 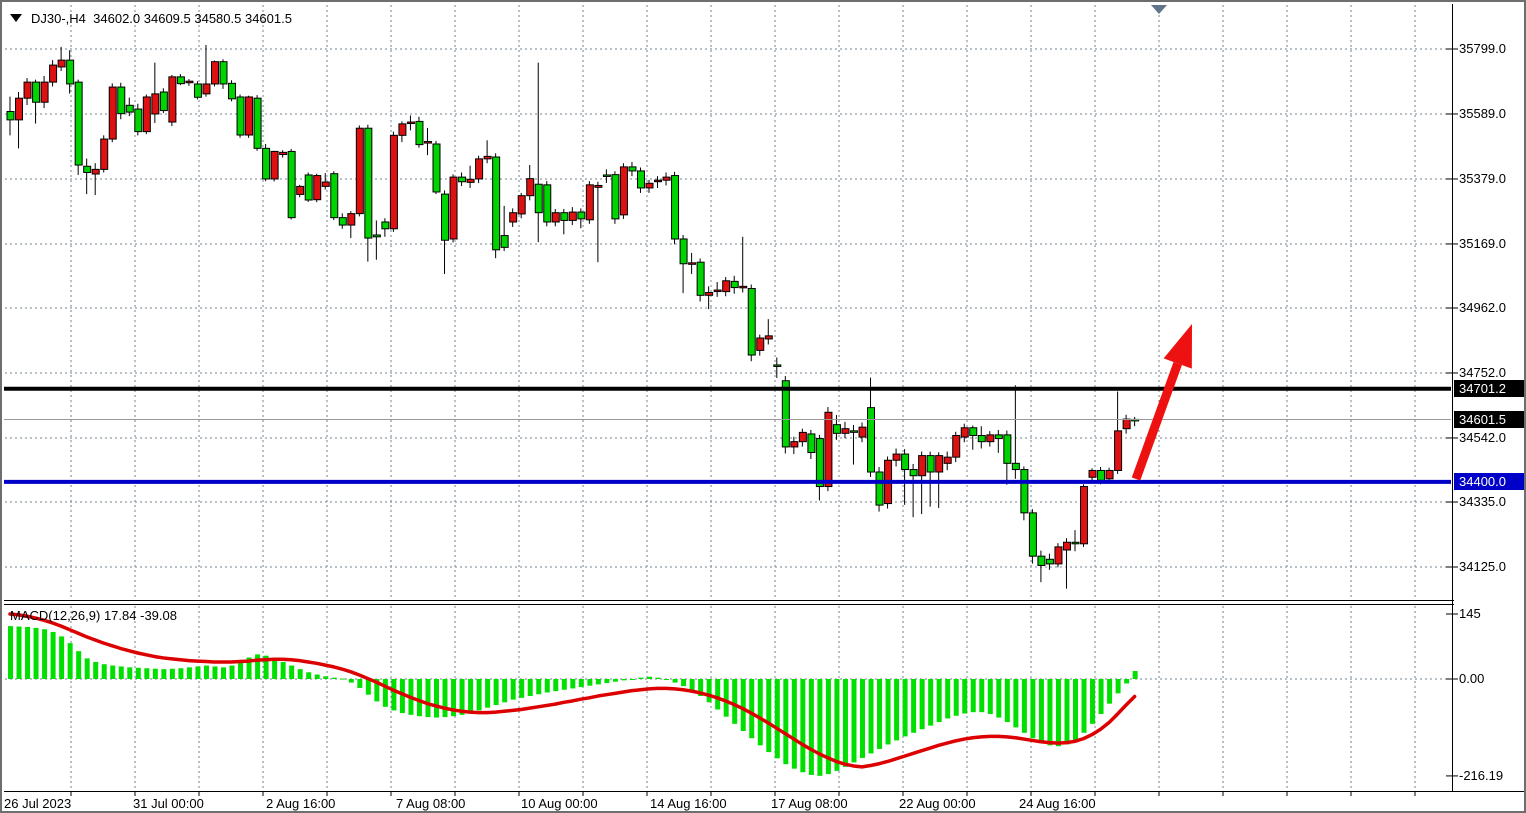 I want to click on price-axis-label: 35589.0, so click(x=1482, y=113).